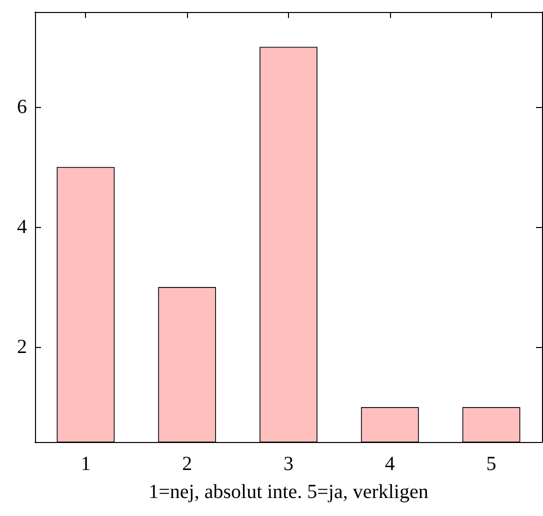 This screenshot has width=543, height=516. I want to click on y-tick-label: 2, so click(22, 347).